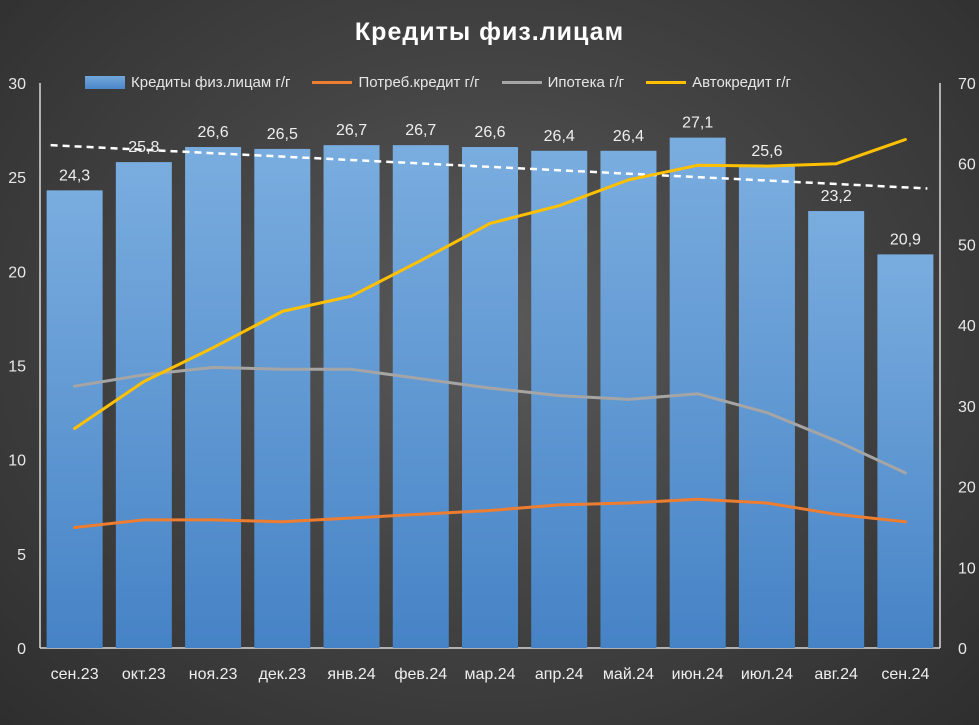 This screenshot has height=725, width=979. I want to click on y-right-tick-label: 30, so click(967, 407).